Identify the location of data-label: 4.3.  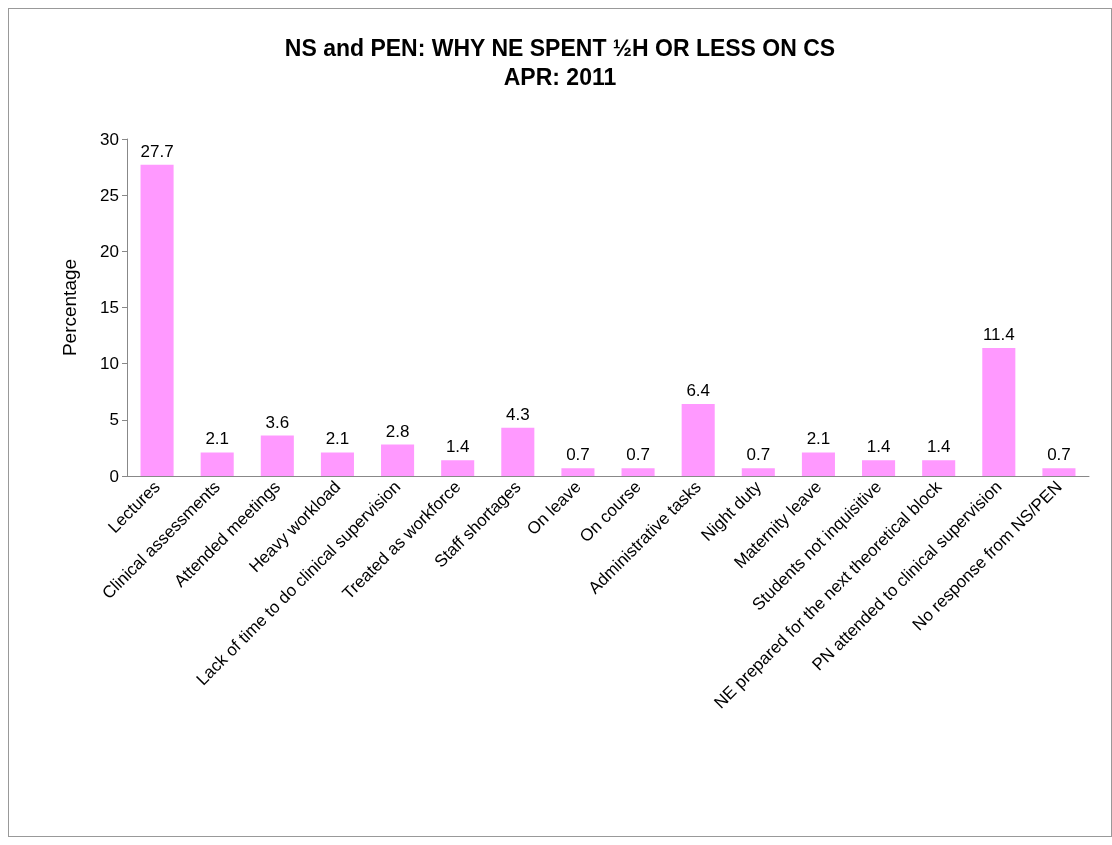
(517, 414).